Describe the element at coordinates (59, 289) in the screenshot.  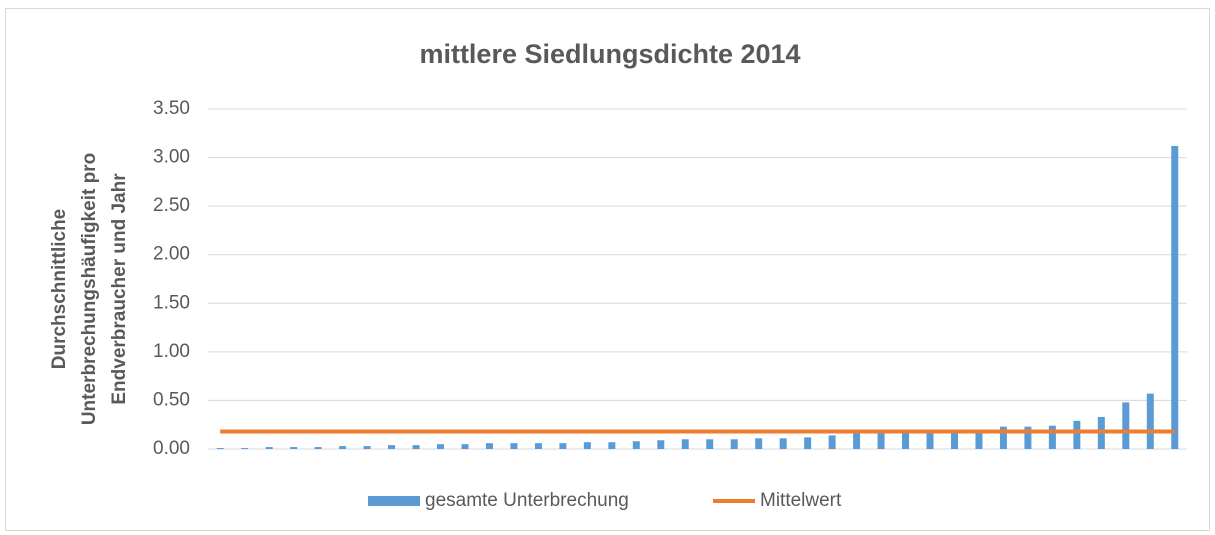
I see `y-axis-title: Durchschnittliche` at that location.